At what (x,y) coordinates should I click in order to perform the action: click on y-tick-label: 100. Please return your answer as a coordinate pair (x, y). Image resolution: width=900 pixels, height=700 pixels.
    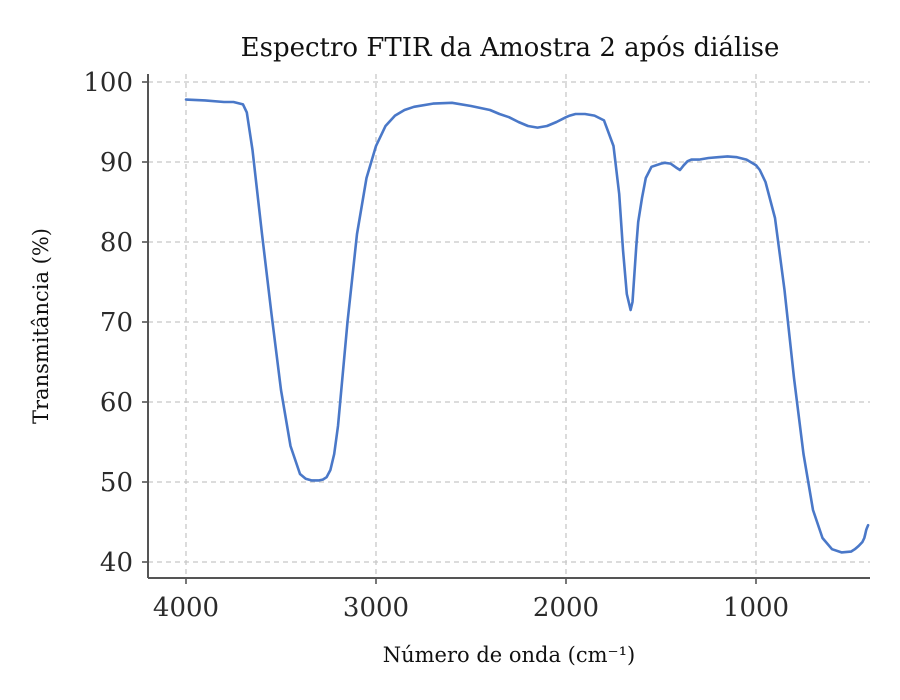
    Looking at the image, I should click on (108, 83).